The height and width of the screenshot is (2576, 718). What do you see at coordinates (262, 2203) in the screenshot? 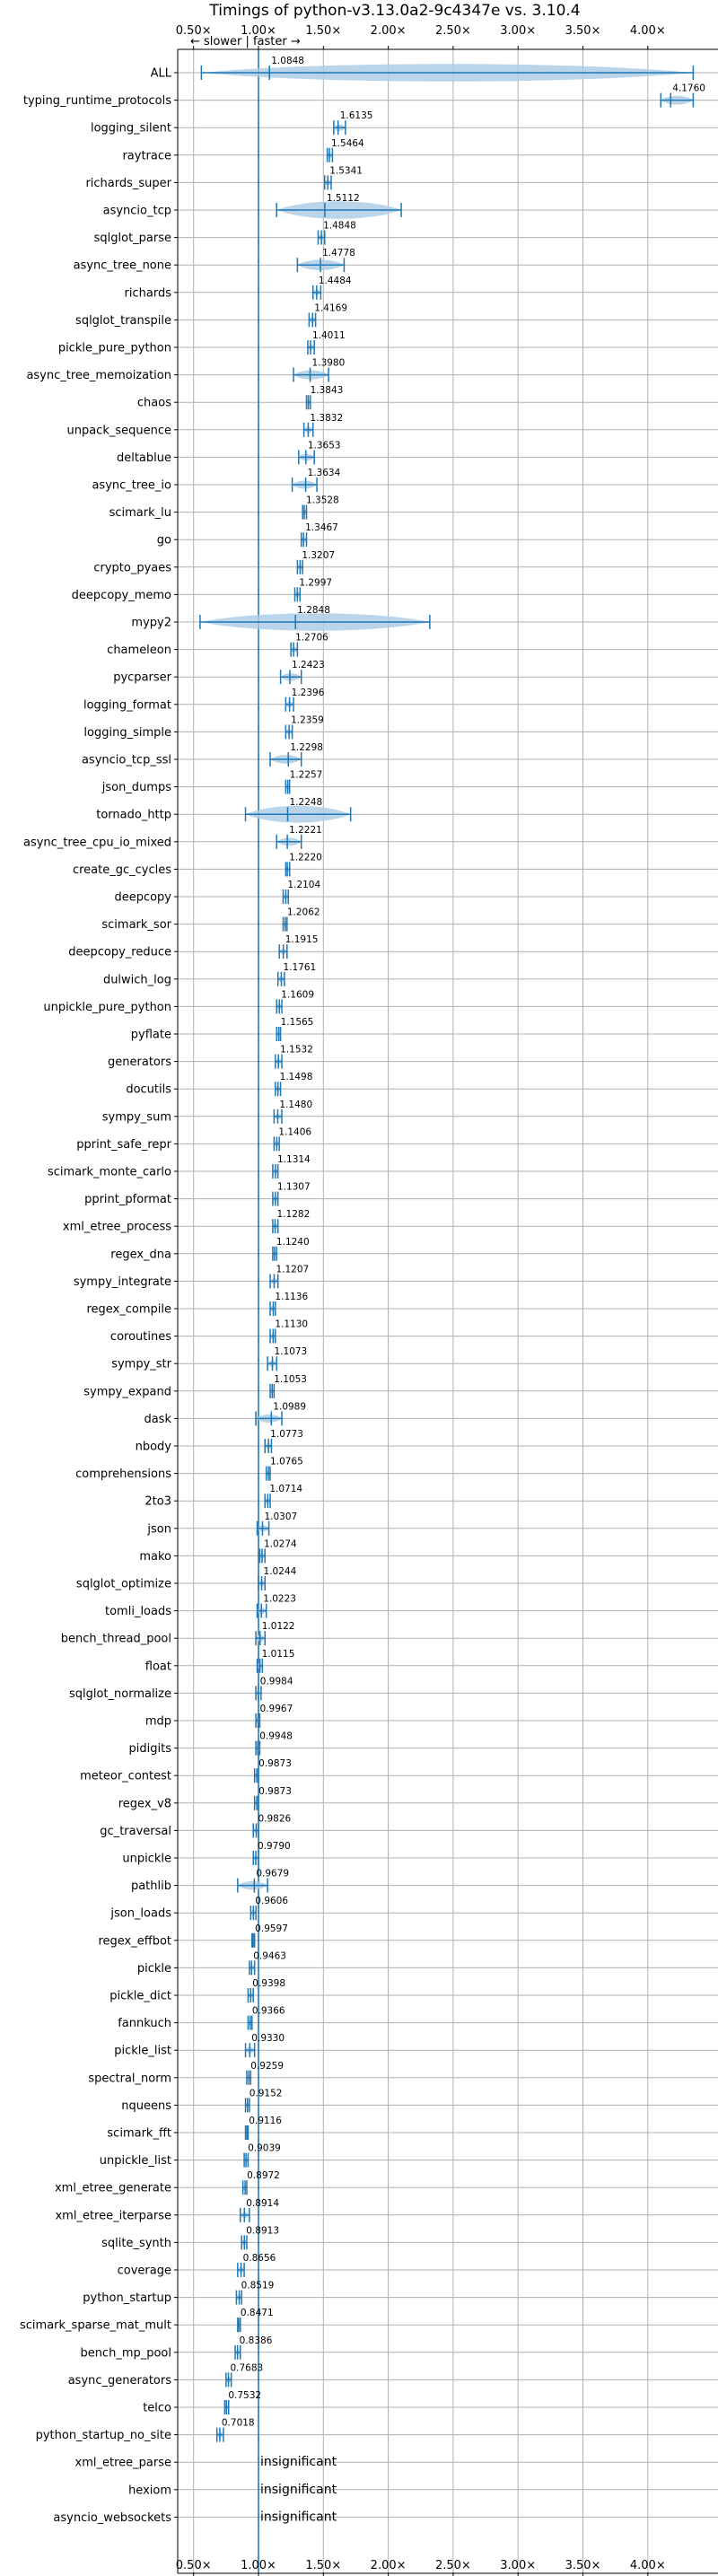
I see `value-label-xml_etree_iterparse: 0.8914` at bounding box center [262, 2203].